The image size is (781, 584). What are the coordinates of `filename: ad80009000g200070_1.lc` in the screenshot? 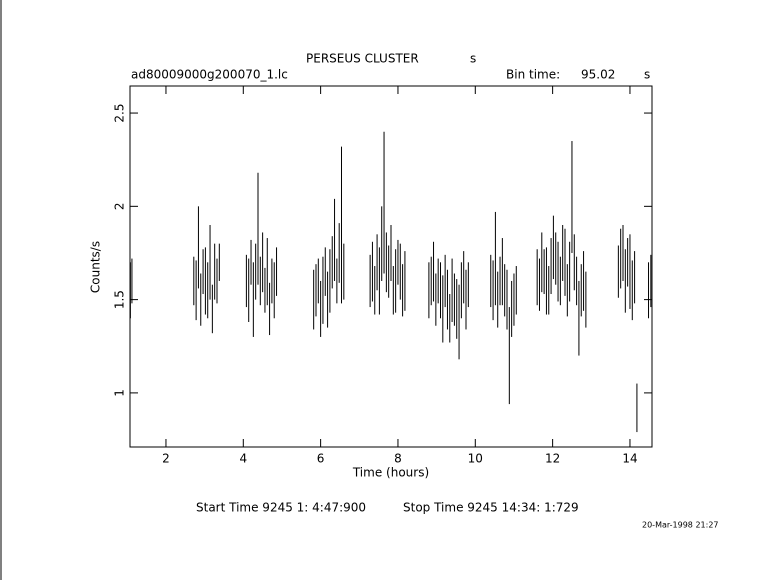 It's located at (209, 75).